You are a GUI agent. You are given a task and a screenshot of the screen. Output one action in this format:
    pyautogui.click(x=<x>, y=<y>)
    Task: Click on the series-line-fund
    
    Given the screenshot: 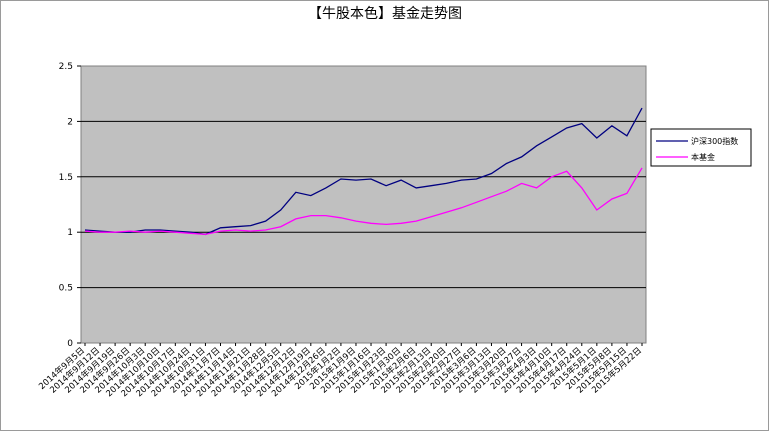 What is the action you would take?
    pyautogui.click(x=363, y=201)
    